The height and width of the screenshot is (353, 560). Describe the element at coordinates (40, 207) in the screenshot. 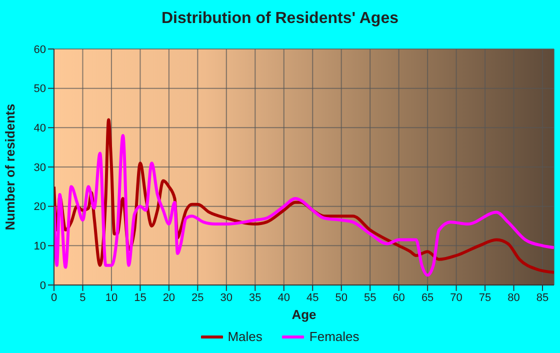

I see `y-tick-label: 20` at that location.